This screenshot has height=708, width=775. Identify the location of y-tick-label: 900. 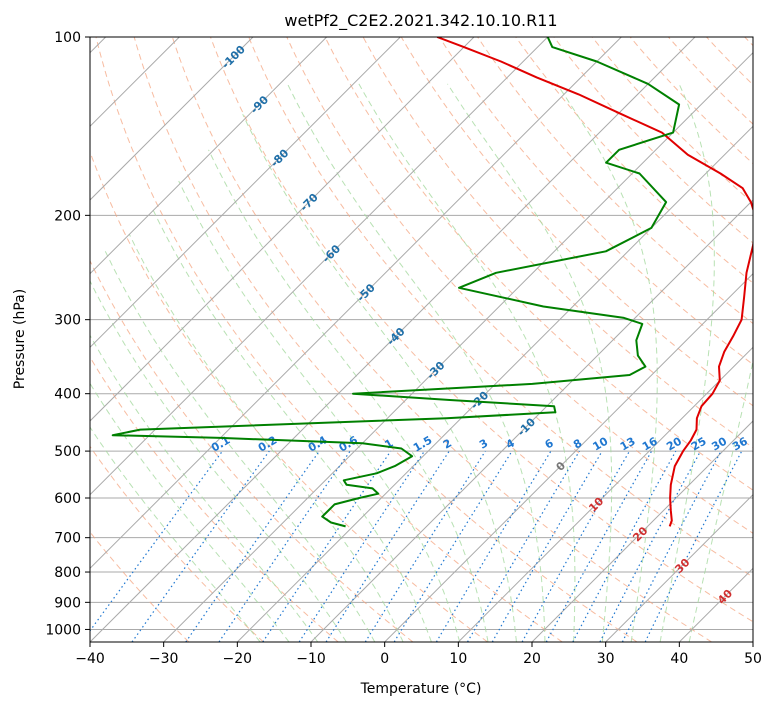
(67, 603).